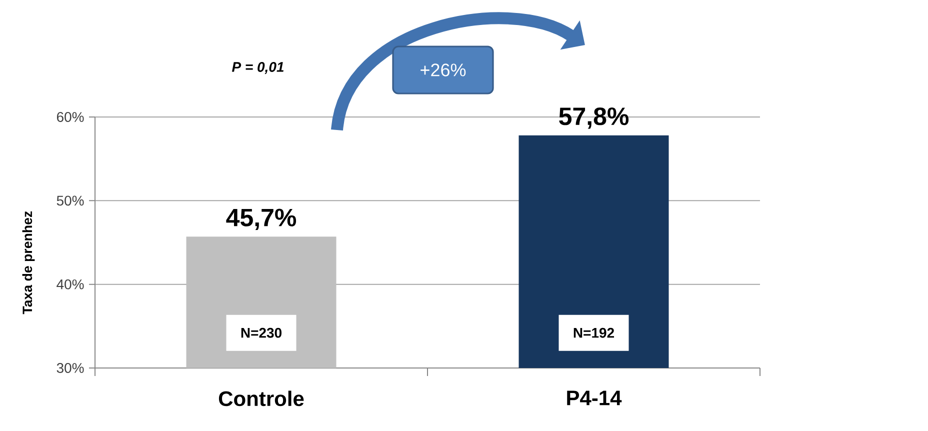 This screenshot has height=431, width=928. What do you see at coordinates (261, 398) in the screenshot?
I see `x-tick-label: Controle` at bounding box center [261, 398].